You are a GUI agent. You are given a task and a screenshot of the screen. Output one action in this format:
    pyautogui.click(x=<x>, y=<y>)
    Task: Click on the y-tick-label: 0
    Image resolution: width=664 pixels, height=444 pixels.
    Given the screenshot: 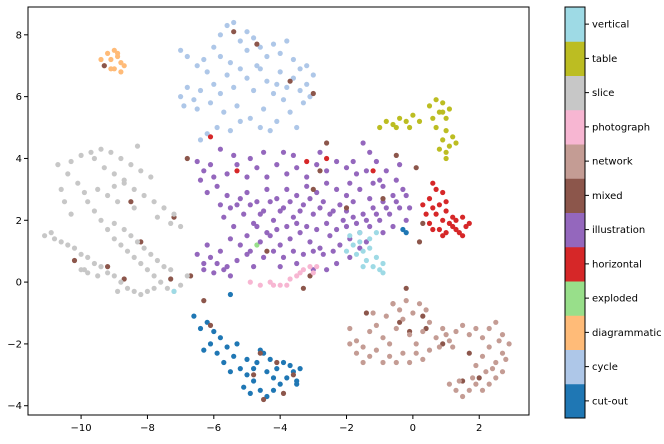 What is the action you would take?
    pyautogui.click(x=19, y=283)
    